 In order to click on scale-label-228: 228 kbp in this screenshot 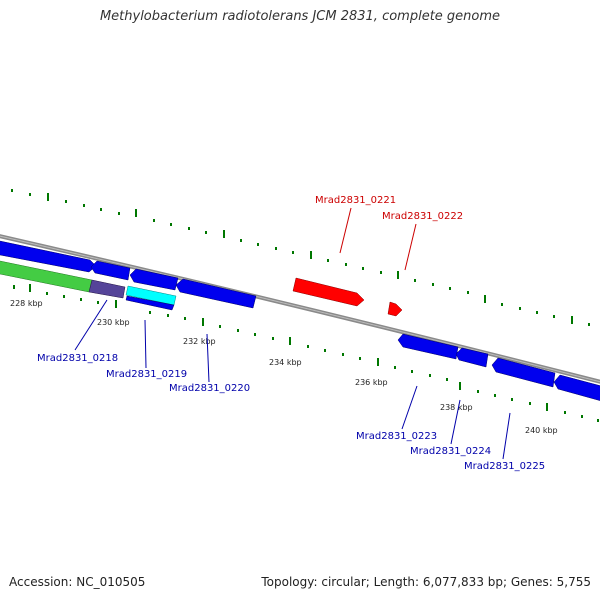, I will do `click(26, 303)`.